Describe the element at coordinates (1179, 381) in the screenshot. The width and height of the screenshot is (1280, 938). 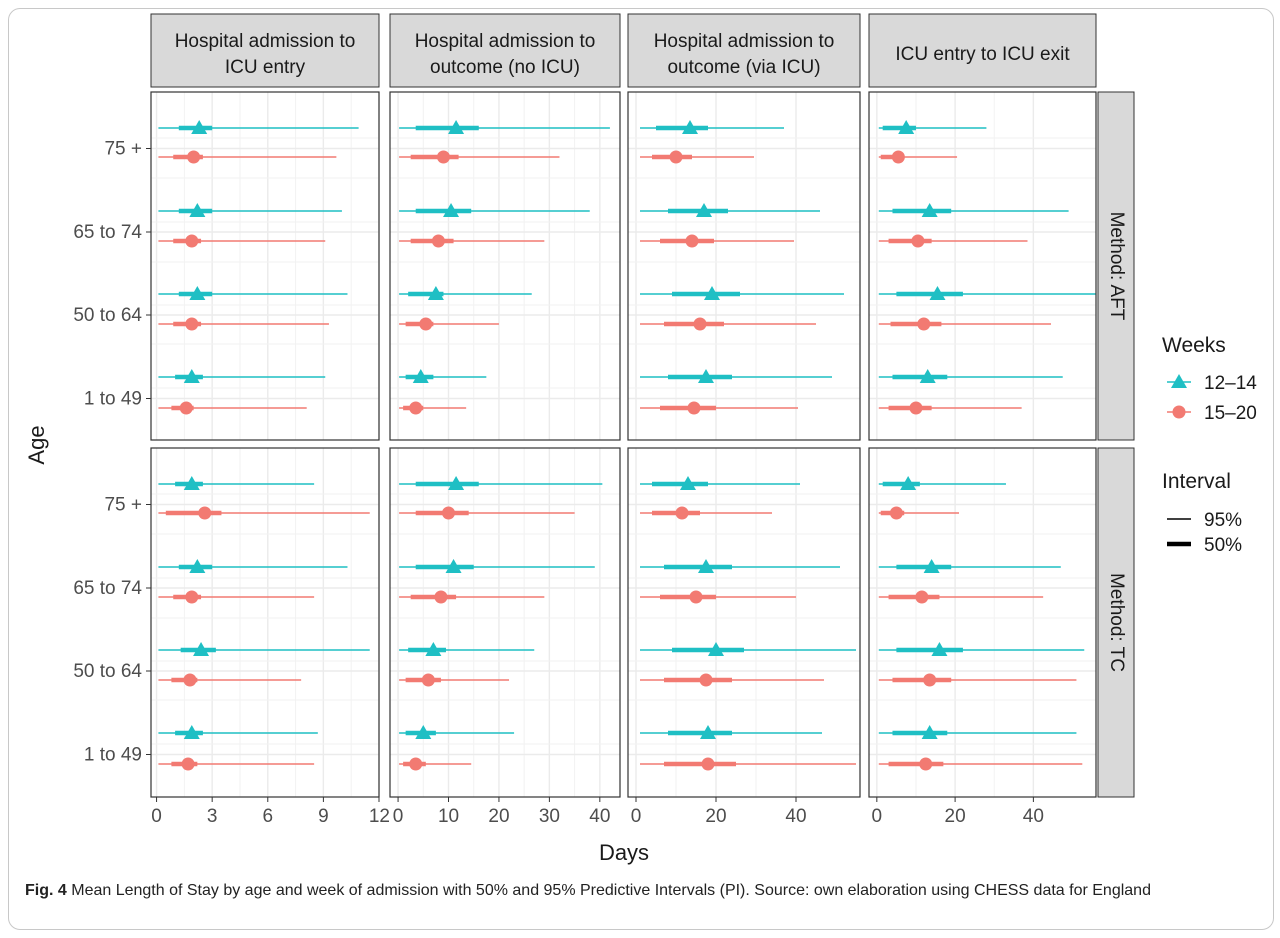
I see `legend-key-triangle` at that location.